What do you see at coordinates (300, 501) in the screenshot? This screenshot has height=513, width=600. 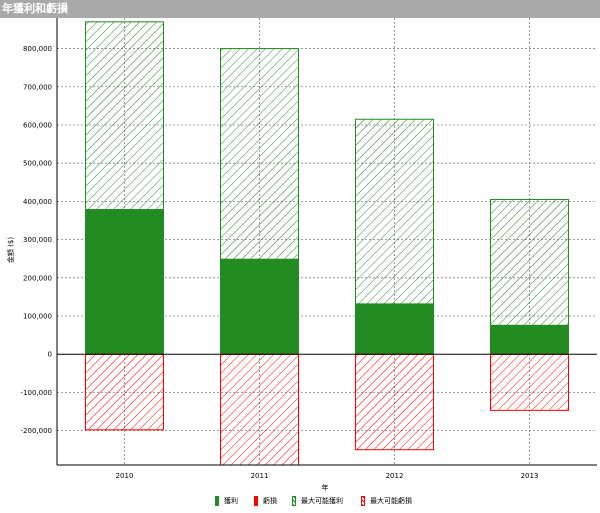 I see `chart-legend: 獲利 虧損 最大可能獲利 最大可能虧損` at bounding box center [300, 501].